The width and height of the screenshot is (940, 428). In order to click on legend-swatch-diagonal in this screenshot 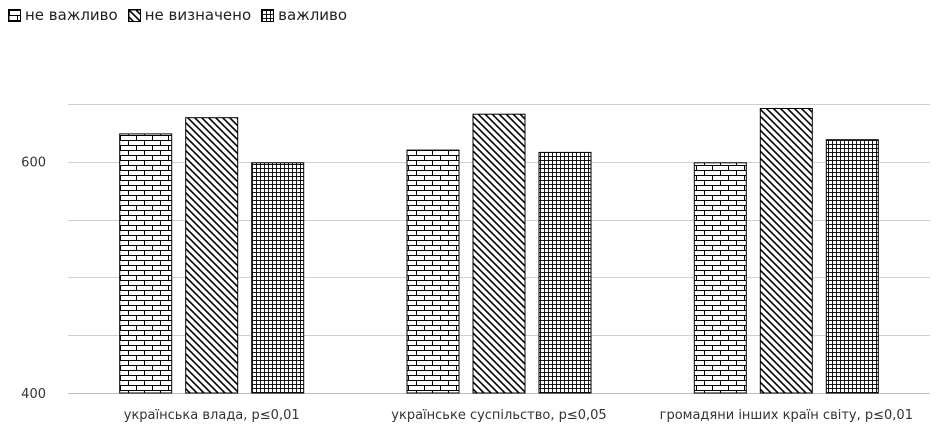, I will do `click(134, 15)`.